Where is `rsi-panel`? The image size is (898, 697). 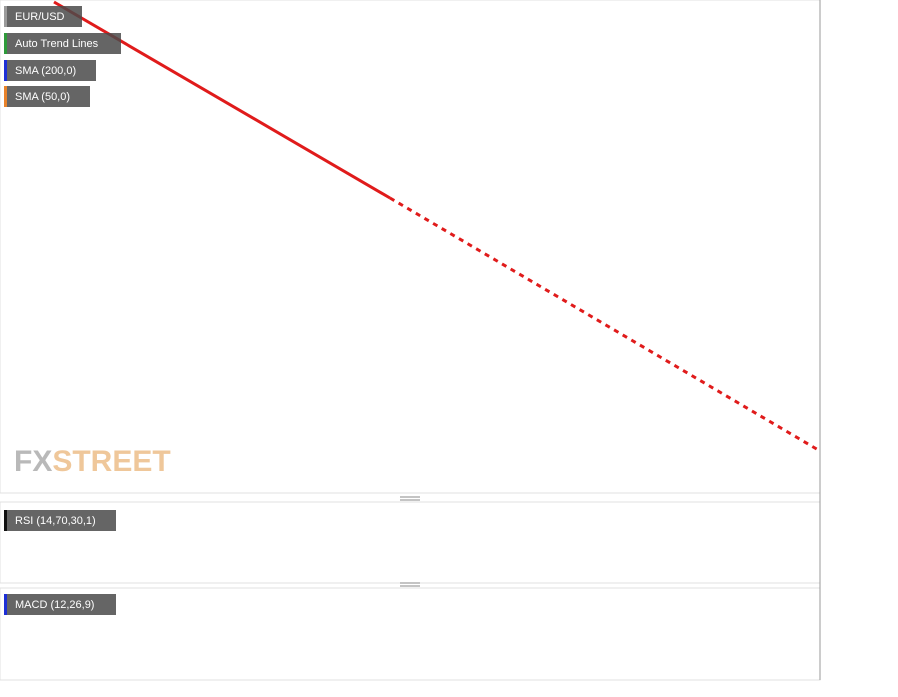
rsi-panel is located at coordinates (410, 542).